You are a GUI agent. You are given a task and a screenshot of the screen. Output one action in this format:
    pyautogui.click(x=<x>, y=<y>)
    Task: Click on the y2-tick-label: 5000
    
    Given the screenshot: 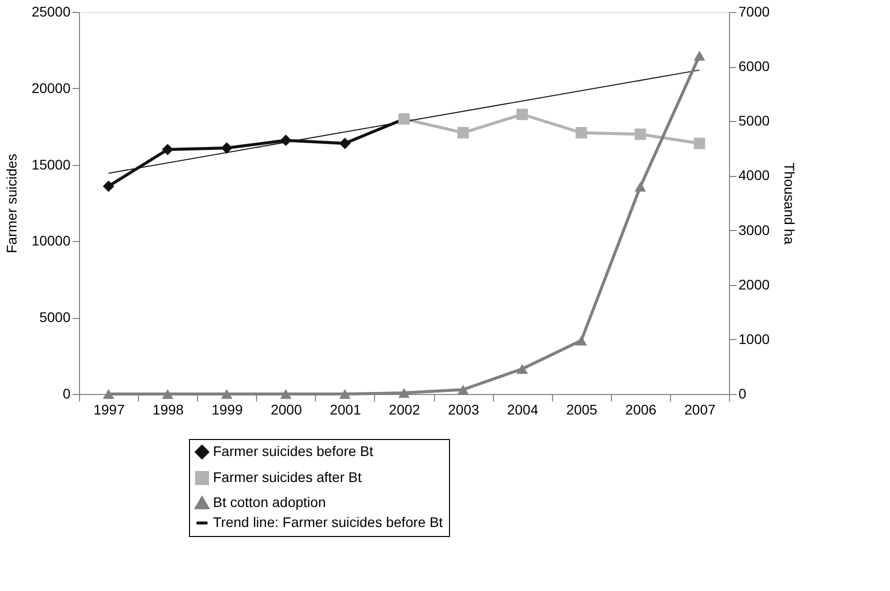 What is the action you would take?
    pyautogui.click(x=754, y=120)
    